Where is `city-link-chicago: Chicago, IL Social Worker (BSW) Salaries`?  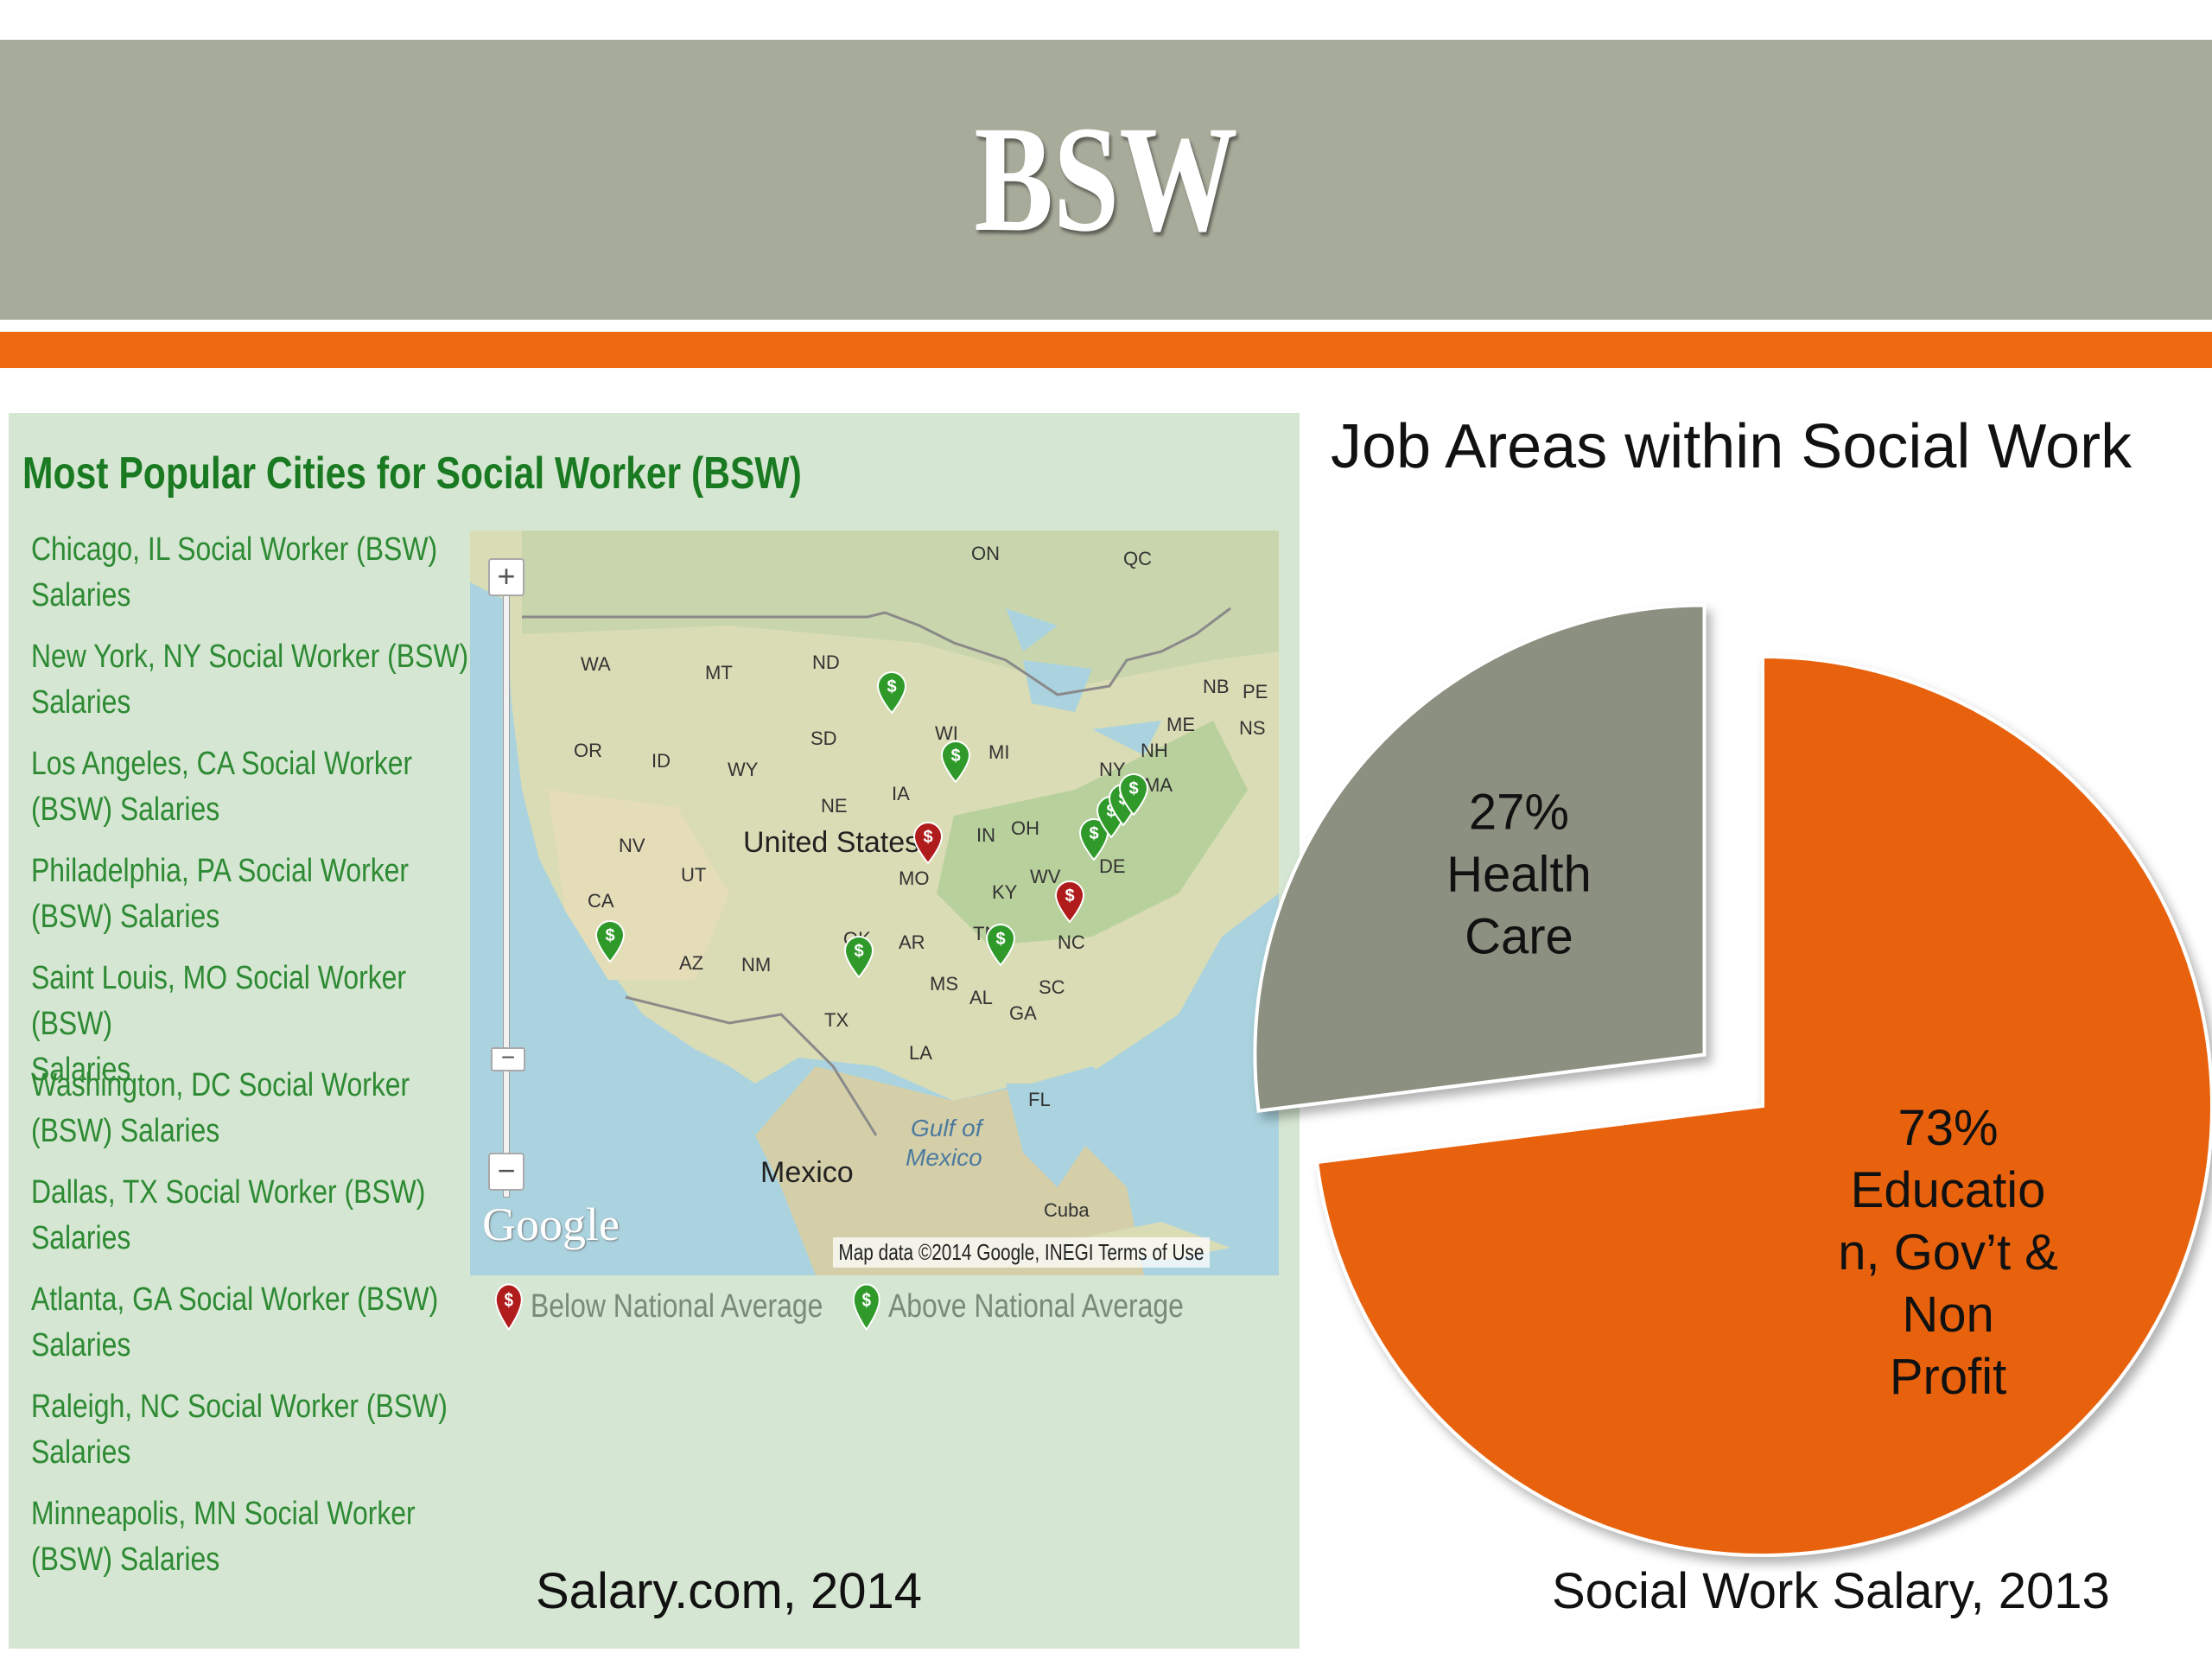
city-link-chicago: Chicago, IL Social Worker (BSW) Salaries is located at coordinates (234, 572).